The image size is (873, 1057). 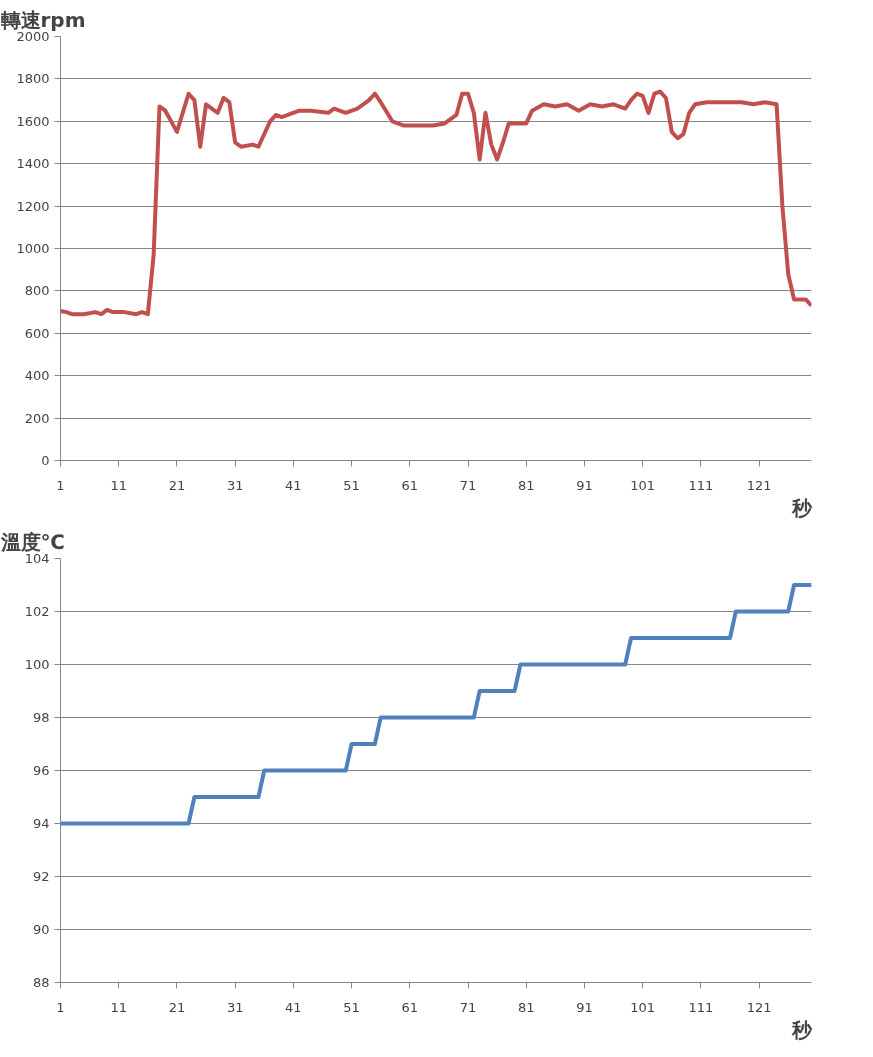 What do you see at coordinates (41, 876) in the screenshot?
I see `y-tick-label: 92` at bounding box center [41, 876].